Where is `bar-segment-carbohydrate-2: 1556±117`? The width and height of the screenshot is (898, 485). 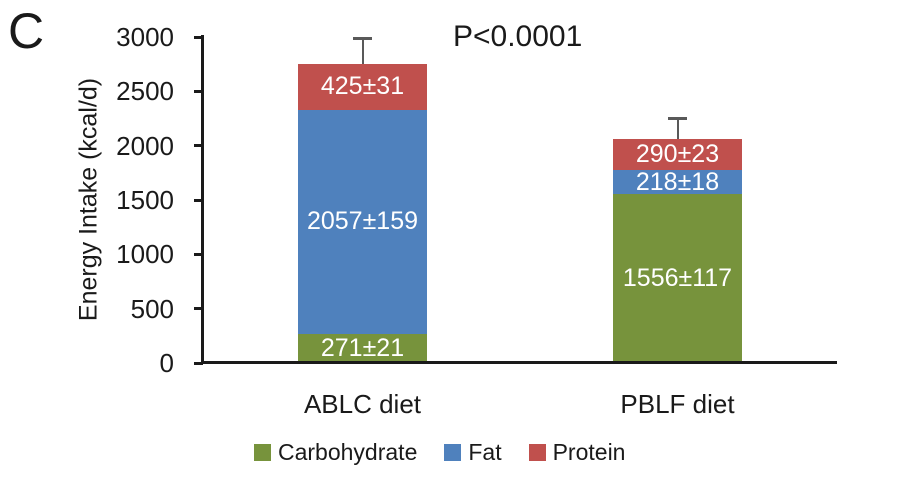 bar-segment-carbohydrate-2: 1556±117 is located at coordinates (677, 278).